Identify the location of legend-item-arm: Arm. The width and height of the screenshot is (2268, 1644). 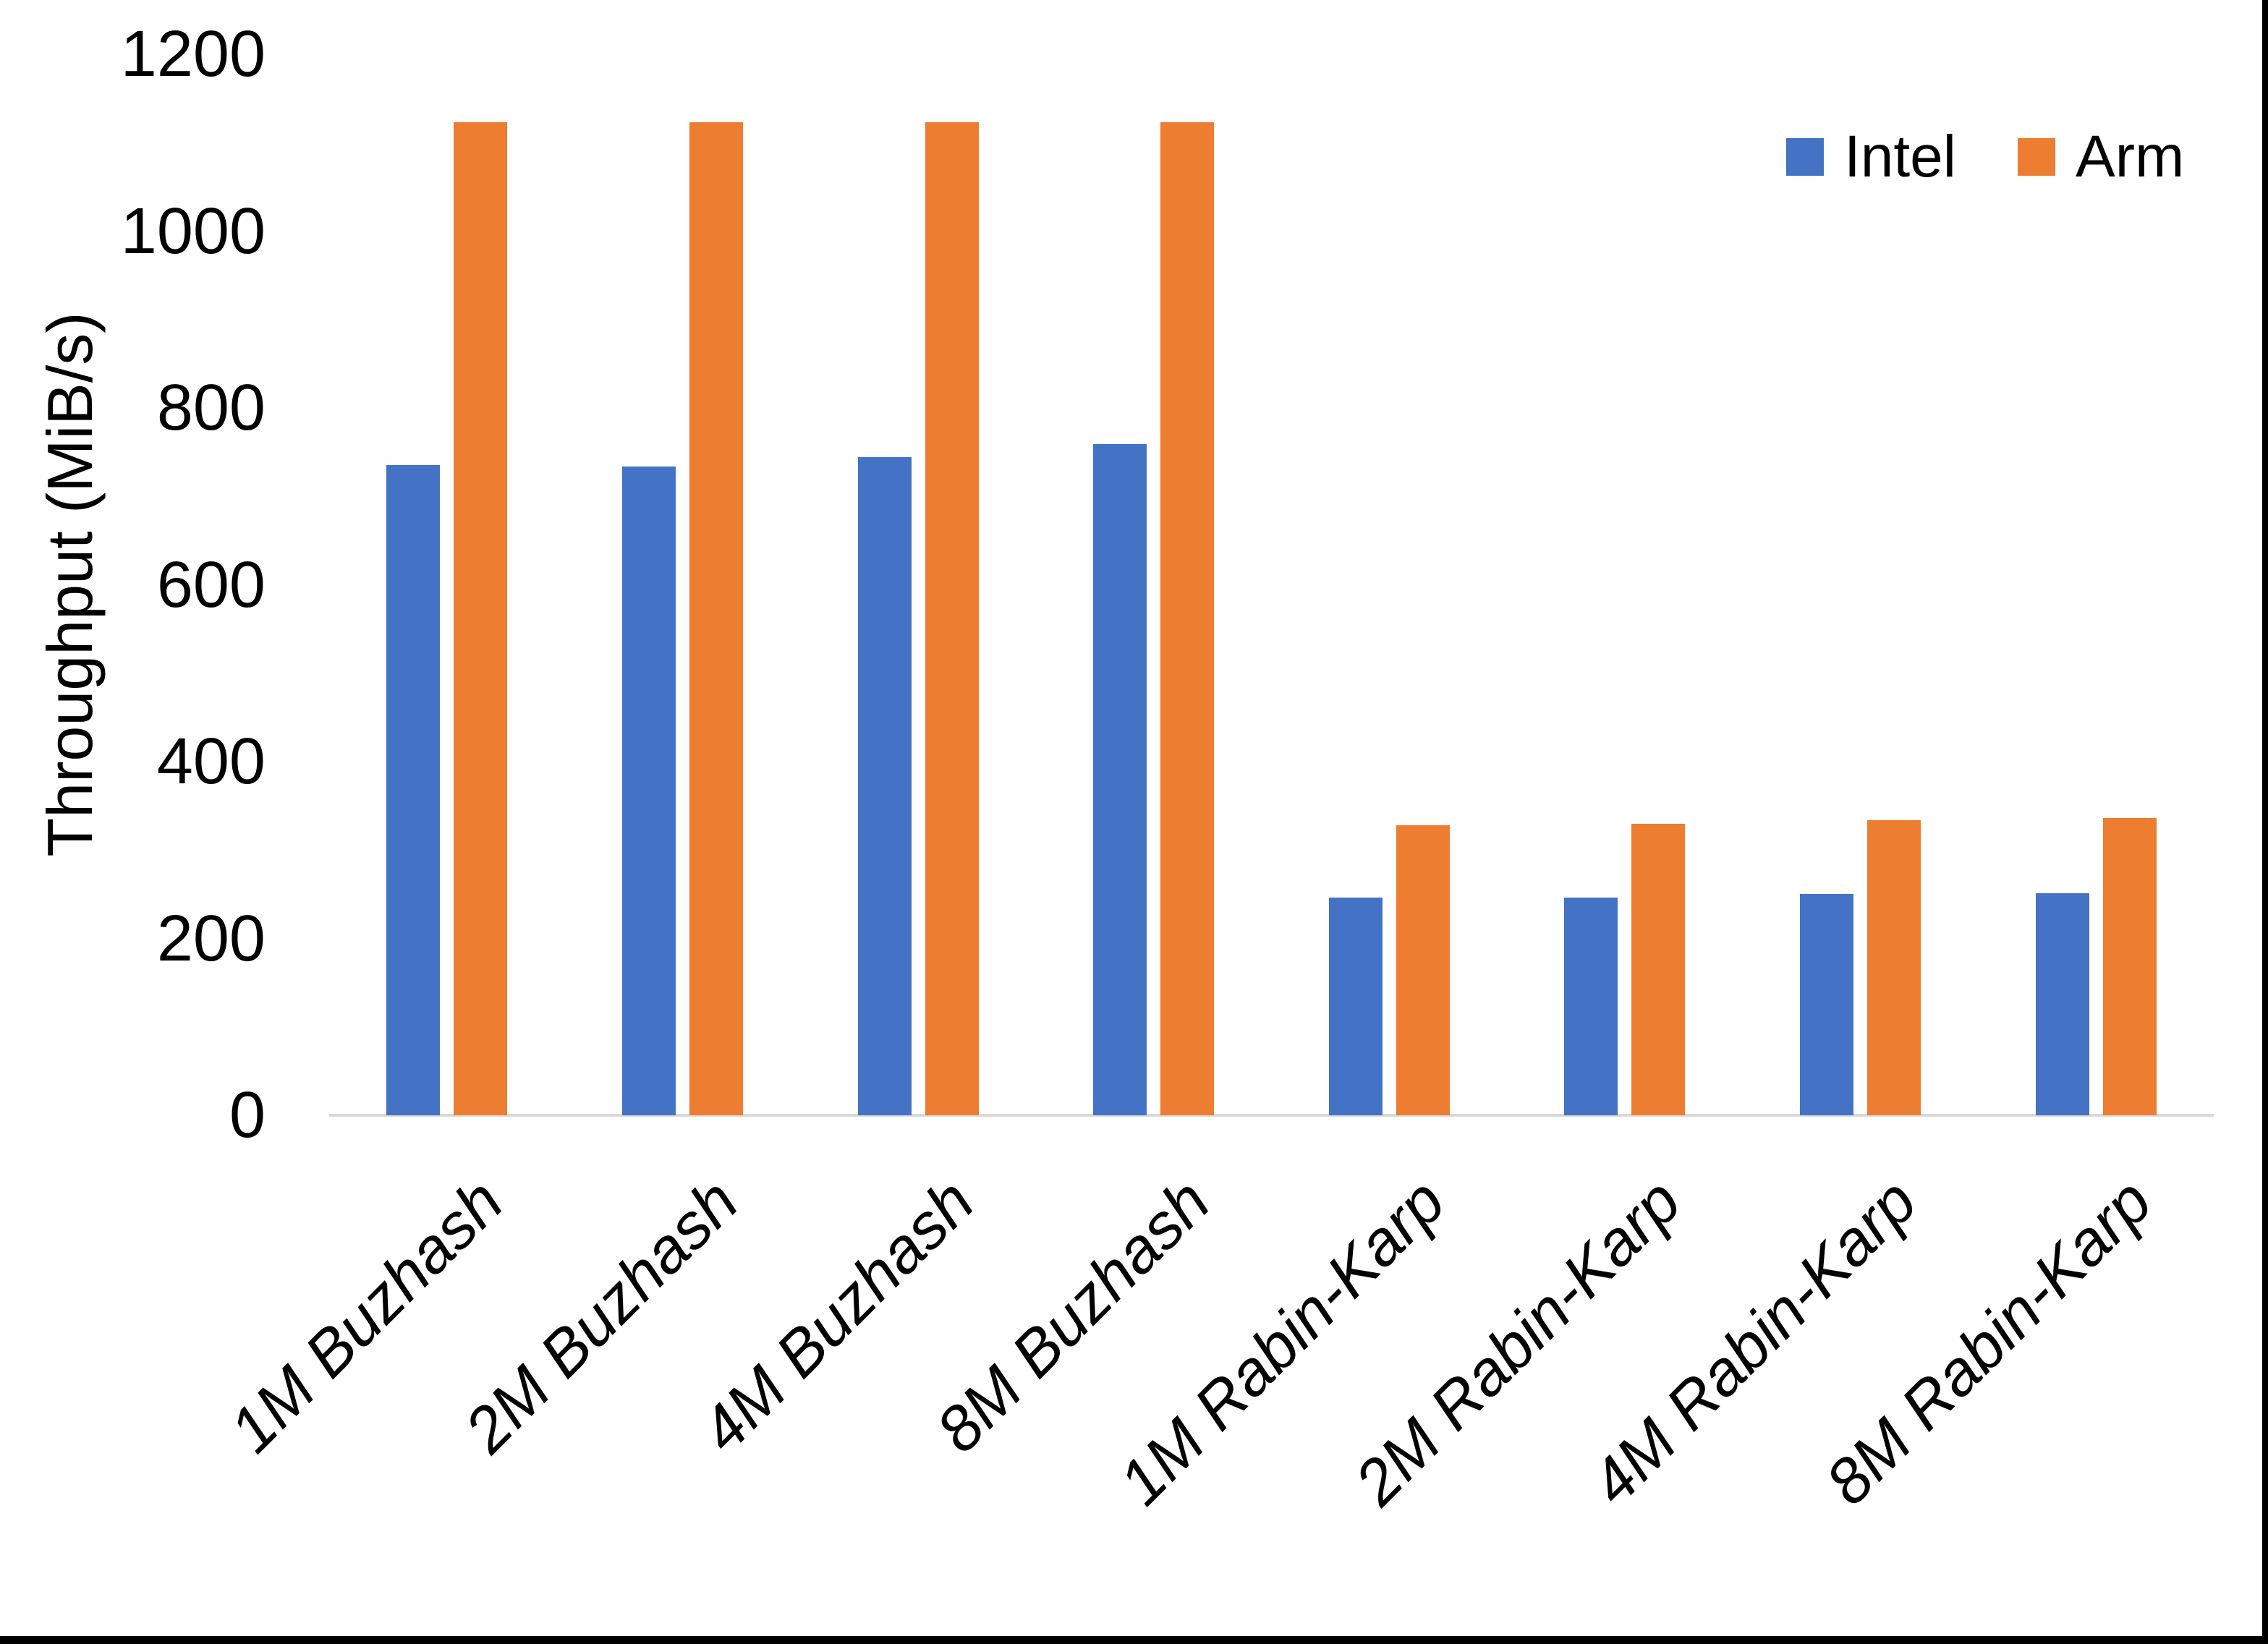
(2101, 157).